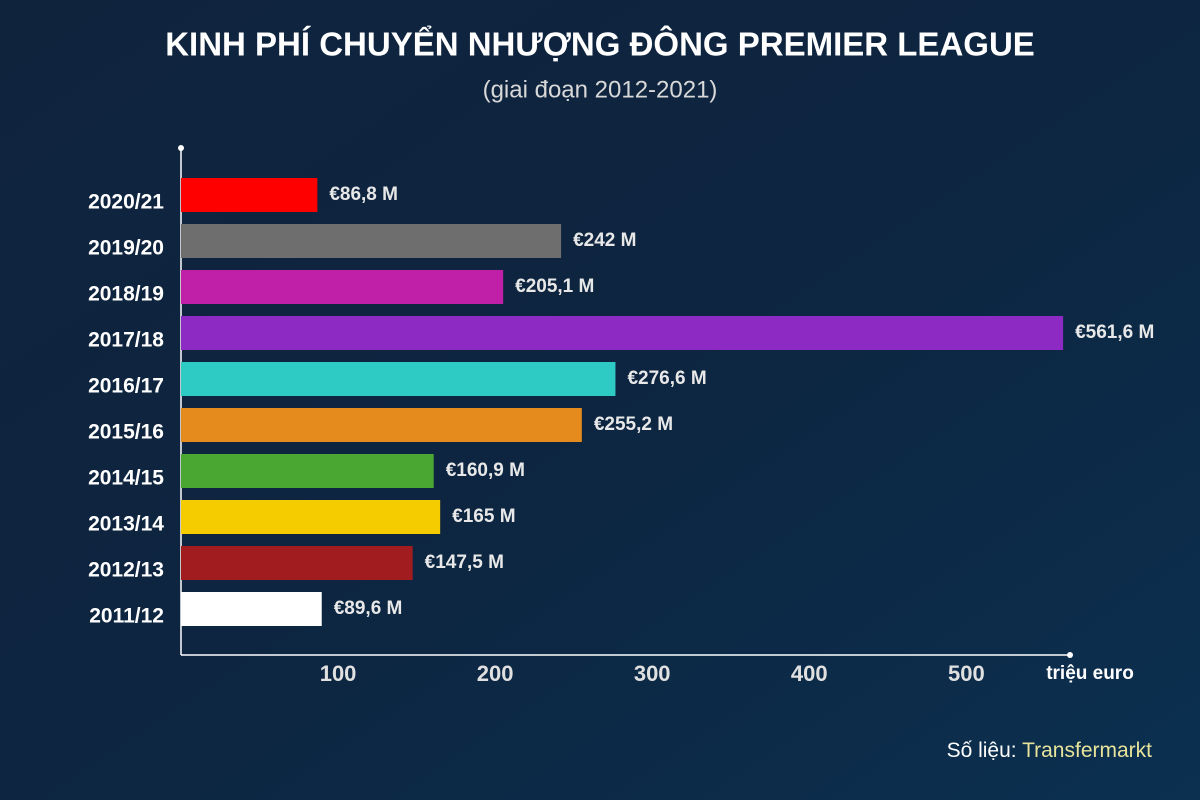  What do you see at coordinates (126, 294) in the screenshot?
I see `y-tick-label: 2018/19` at bounding box center [126, 294].